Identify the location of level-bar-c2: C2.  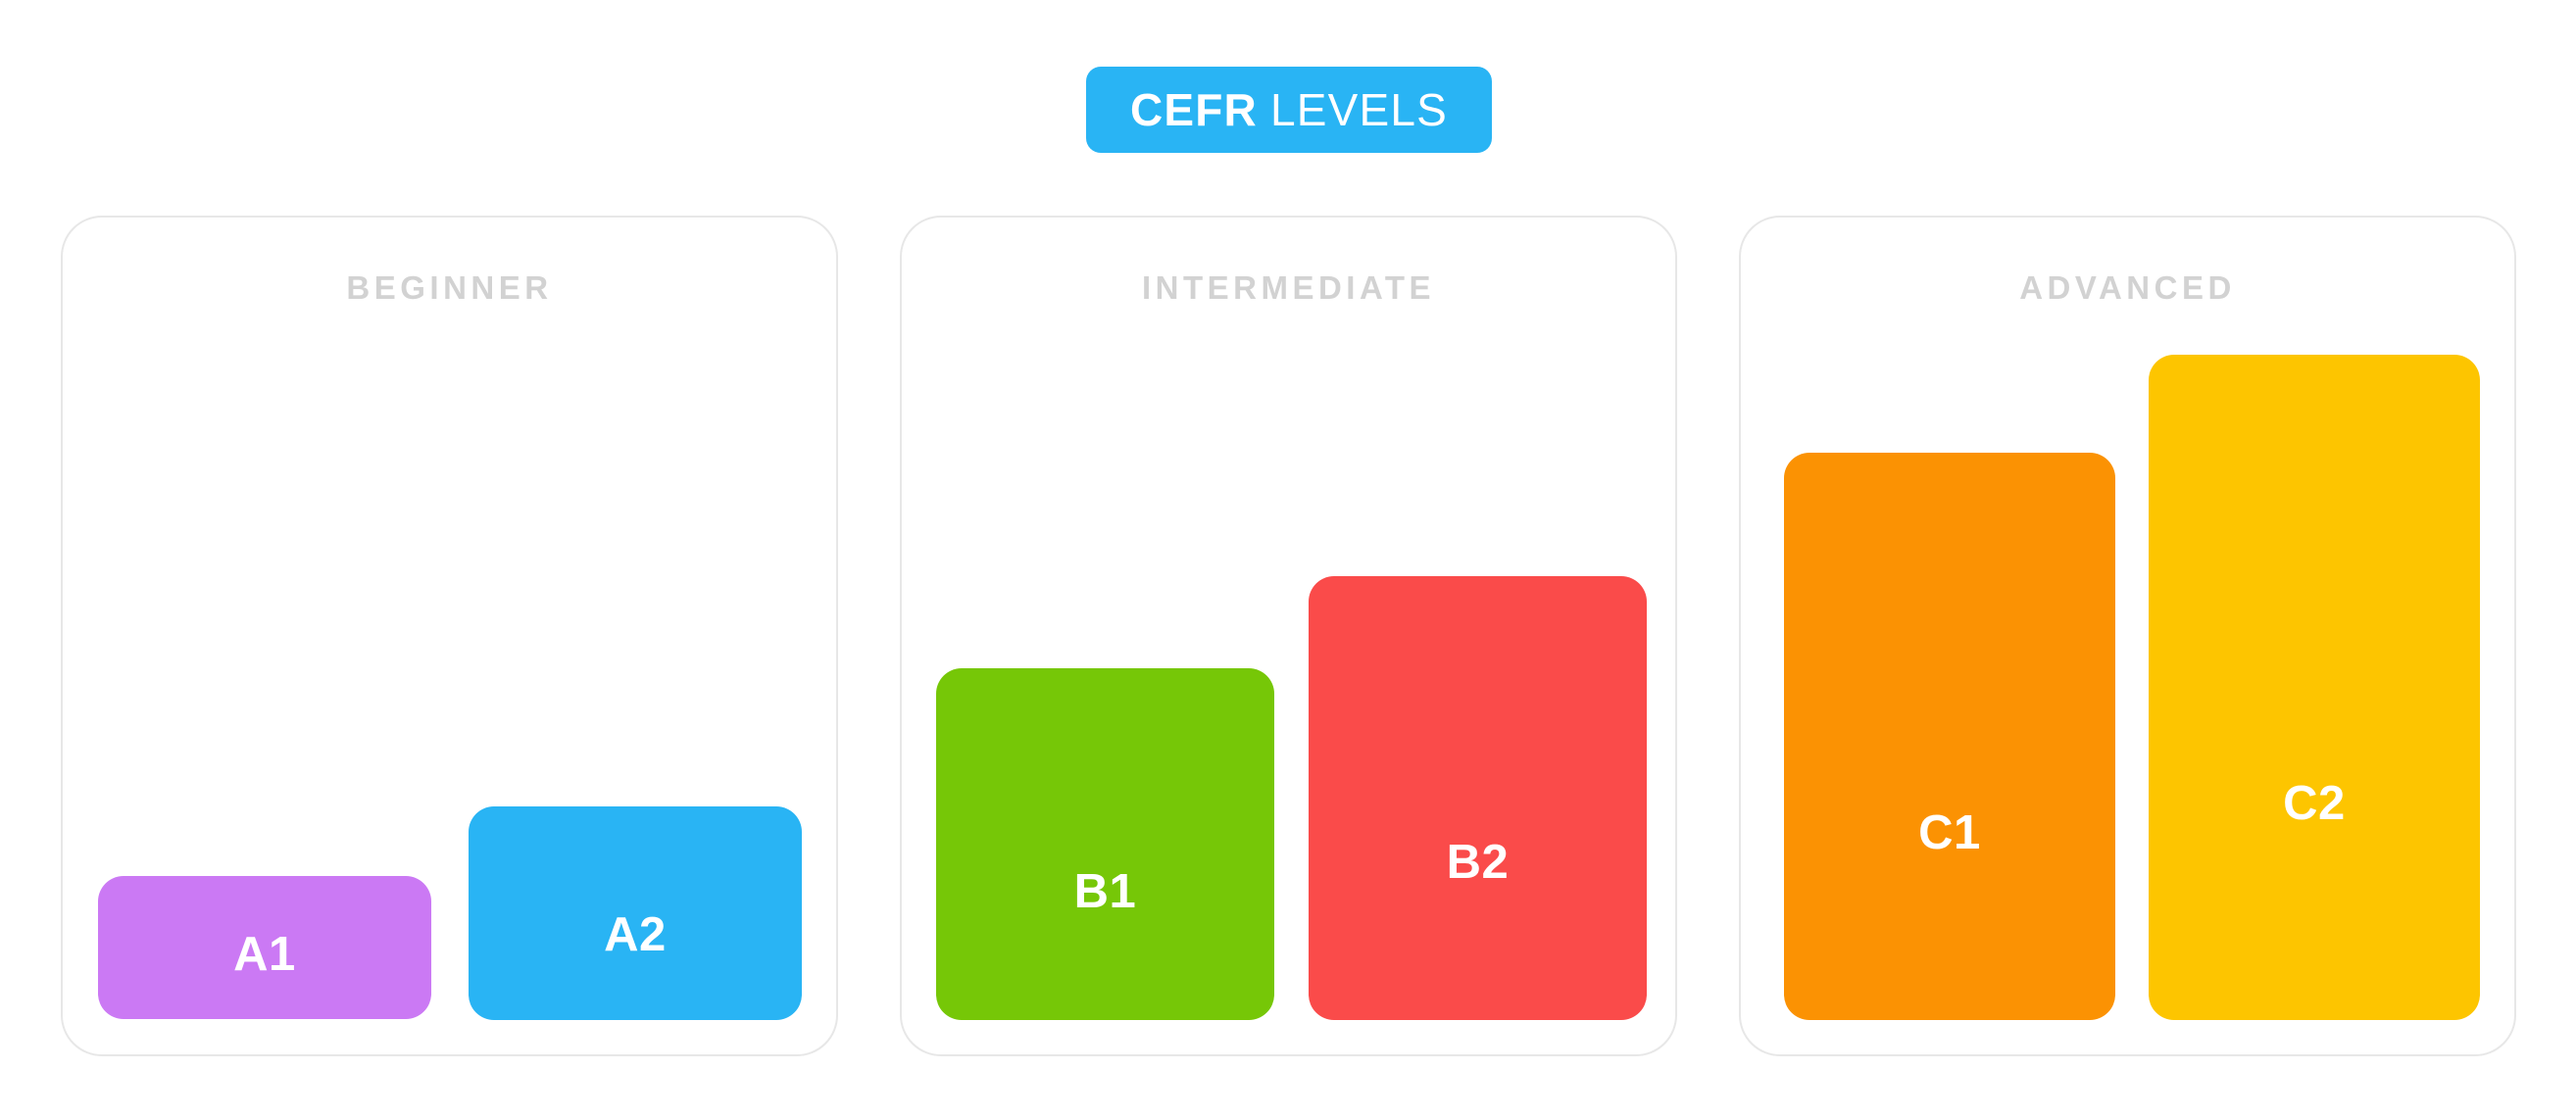
(2314, 687).